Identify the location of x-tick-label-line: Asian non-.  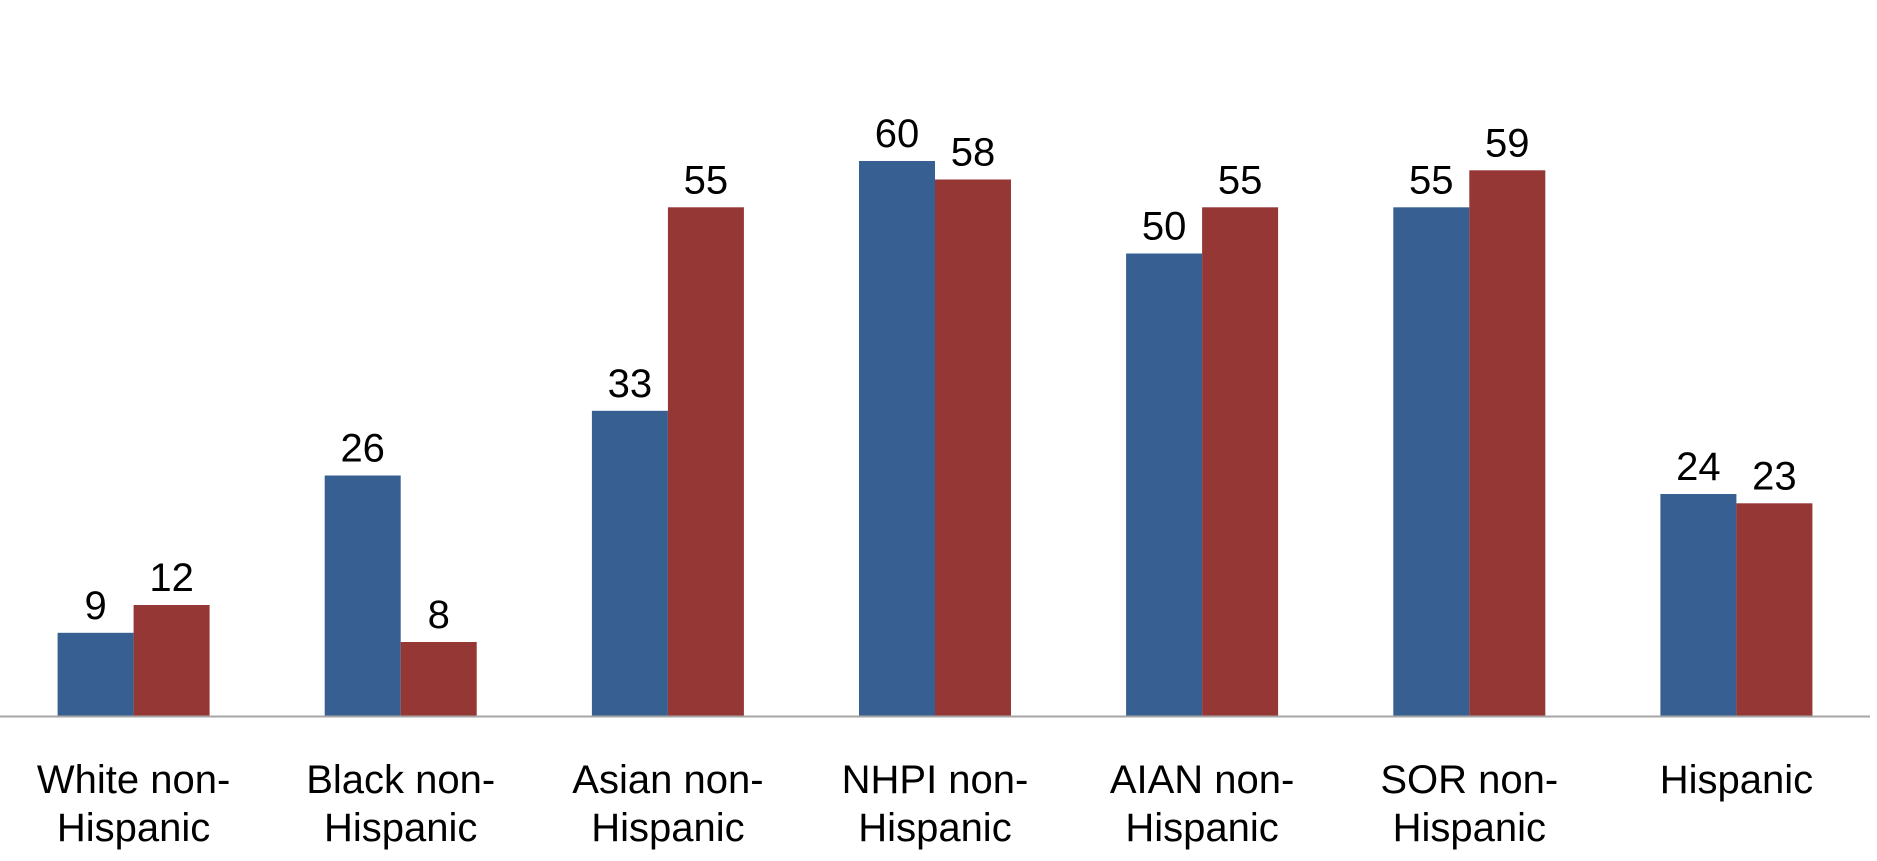
(667, 780).